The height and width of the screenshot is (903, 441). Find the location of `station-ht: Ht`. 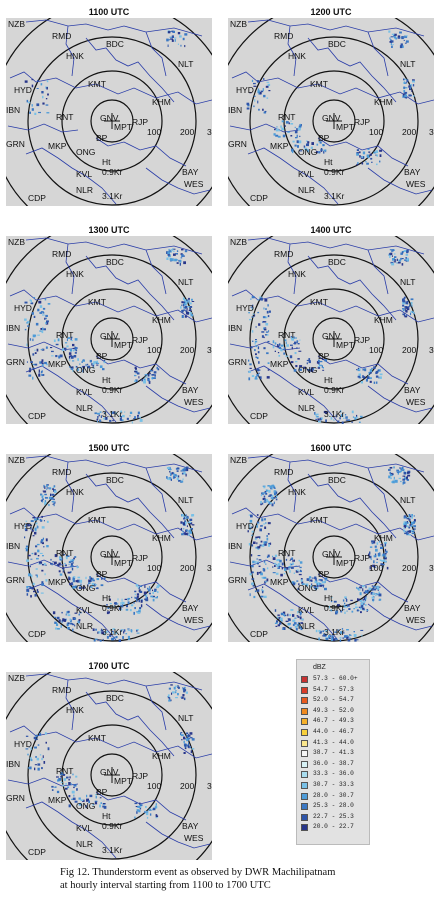

station-ht: Ht is located at coordinates (328, 598).